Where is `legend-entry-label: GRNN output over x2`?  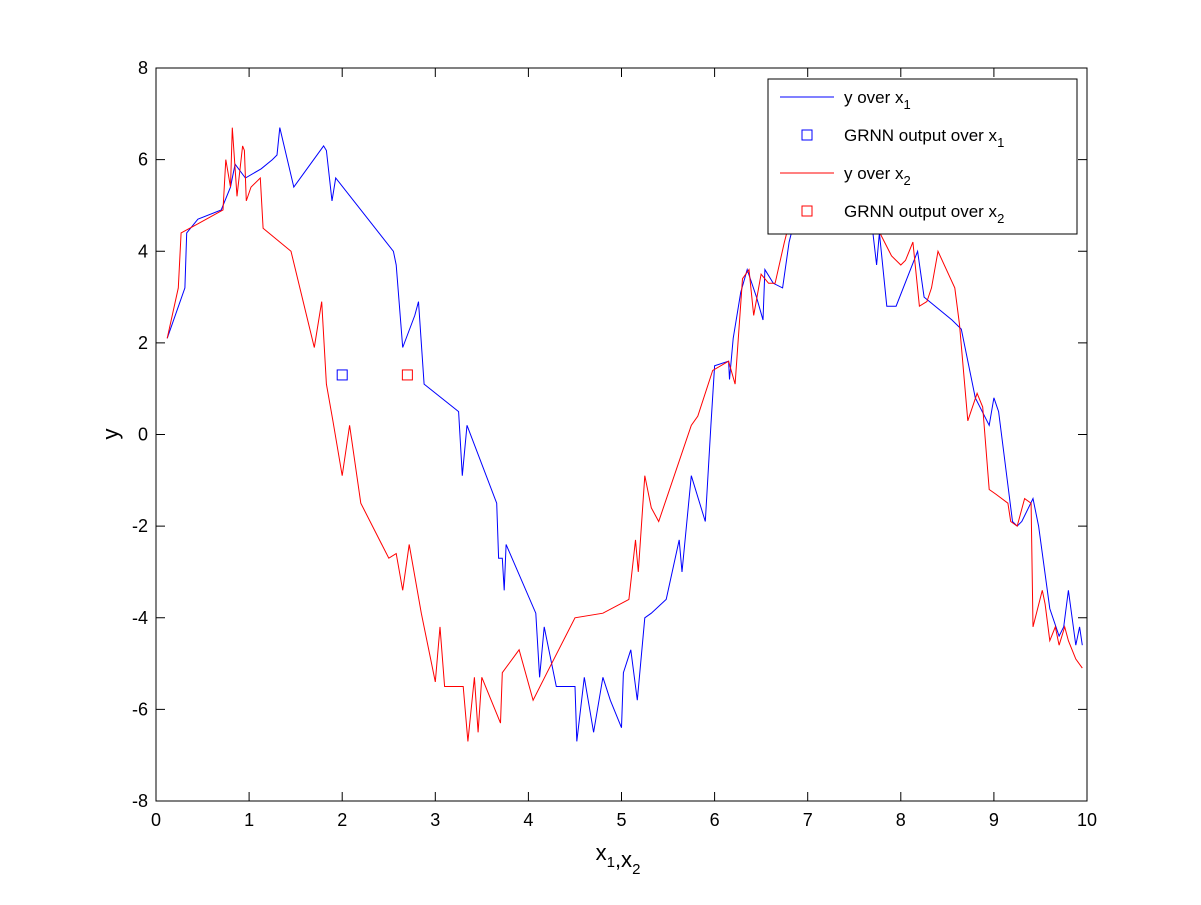
legend-entry-label: GRNN output over x2 is located at coordinates (924, 214).